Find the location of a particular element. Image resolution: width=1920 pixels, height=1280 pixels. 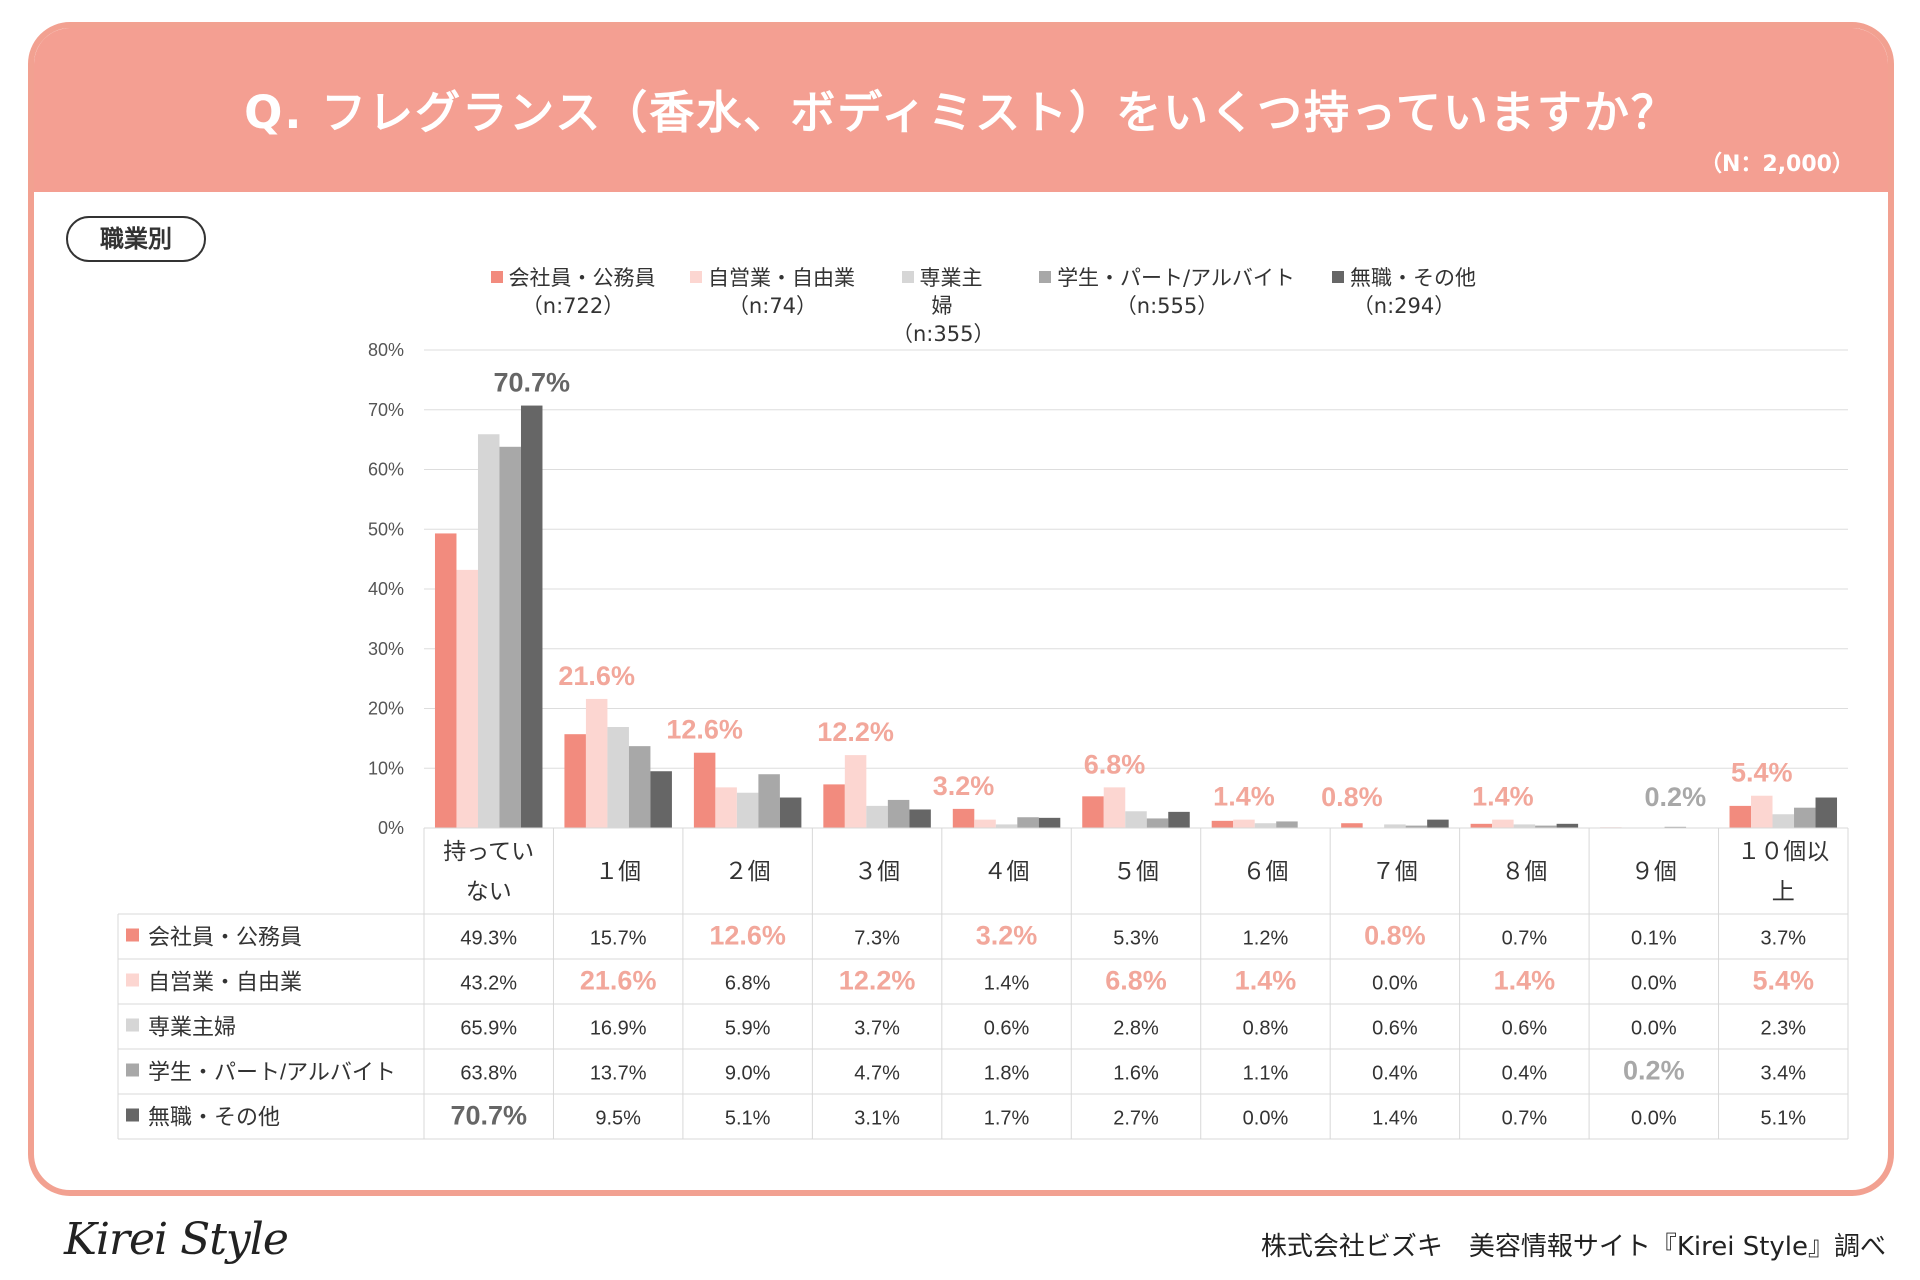

category-pill: 職業別 is located at coordinates (136, 239).